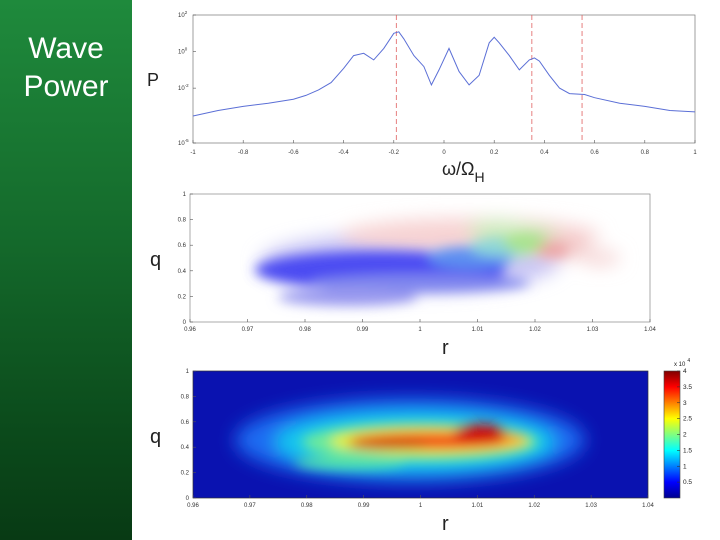 This screenshot has height=540, width=720. What do you see at coordinates (193, 153) in the screenshot?
I see `spectrum-x-tick-label: -1` at bounding box center [193, 153].